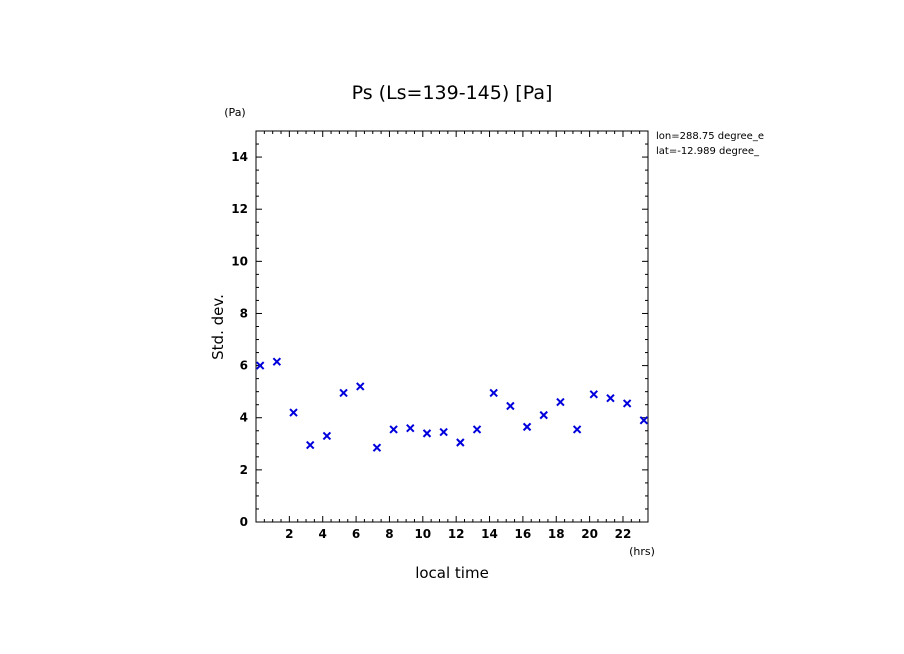 The height and width of the screenshot is (654, 904). Describe the element at coordinates (239, 209) in the screenshot. I see `y-tick-label: 12` at that location.